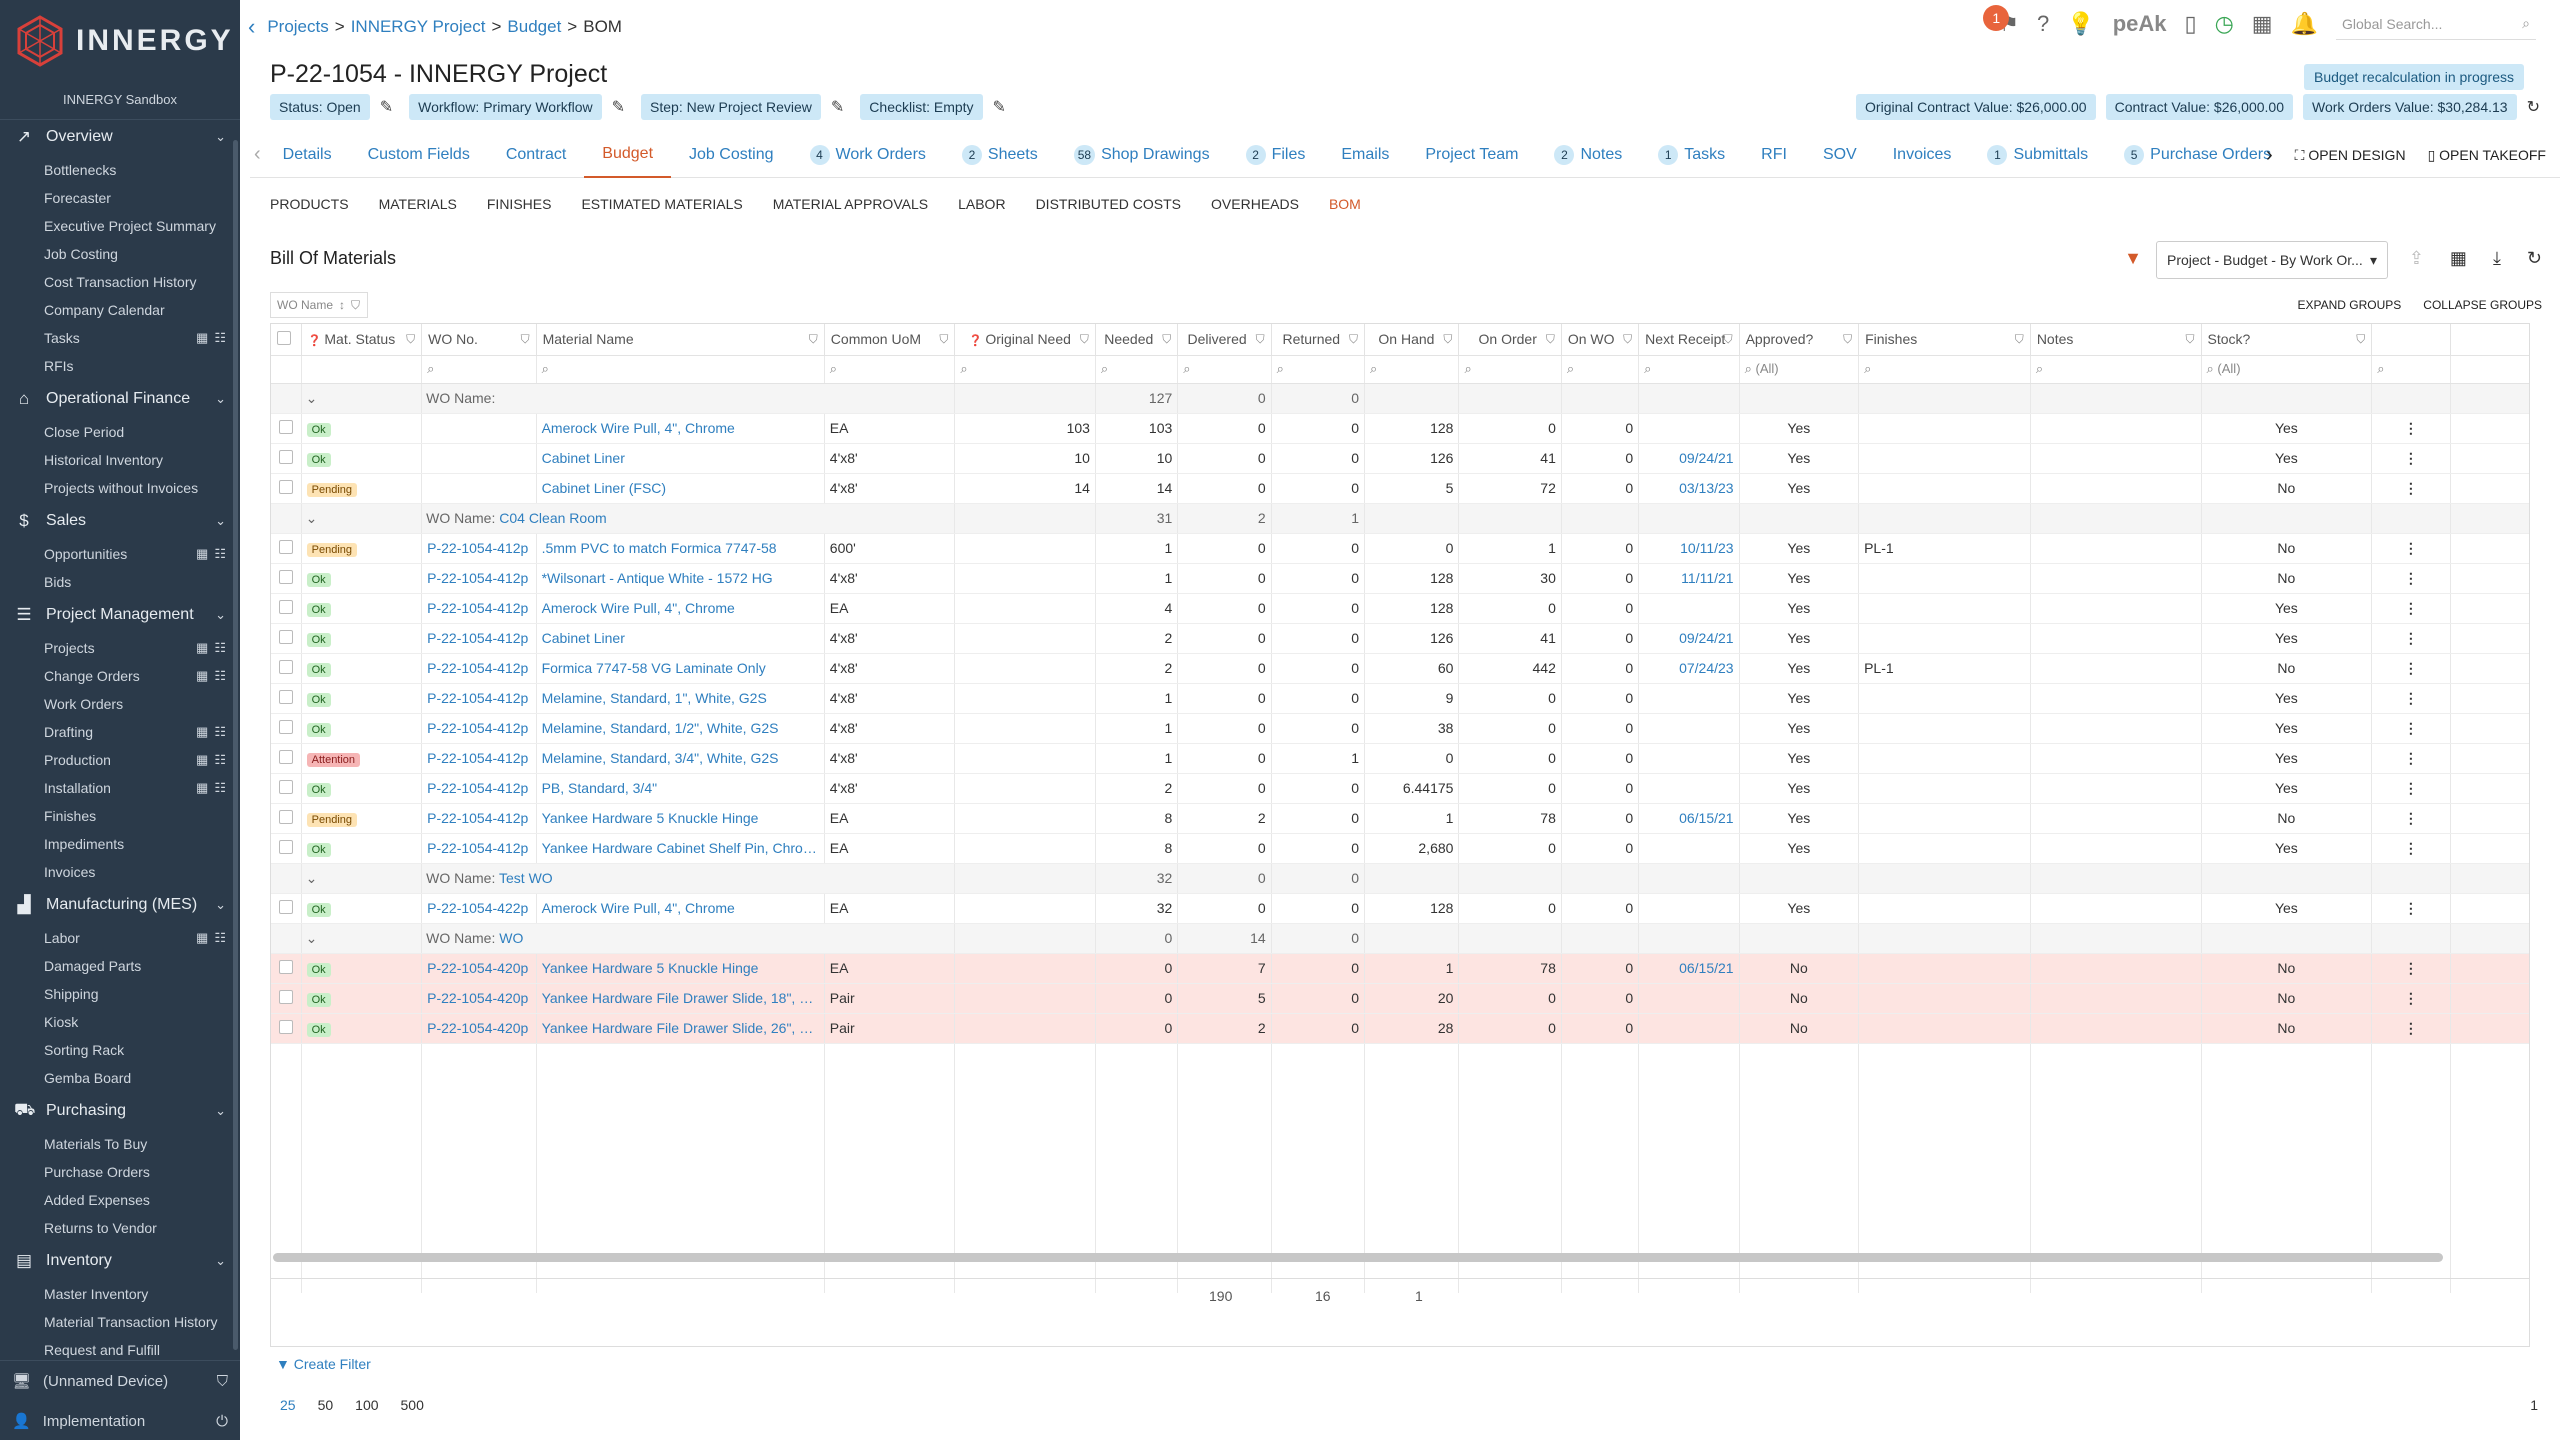 This screenshot has width=2560, height=1441. Describe the element at coordinates (1600, 340) in the screenshot. I see `column-header: On WO ⛉` at that location.